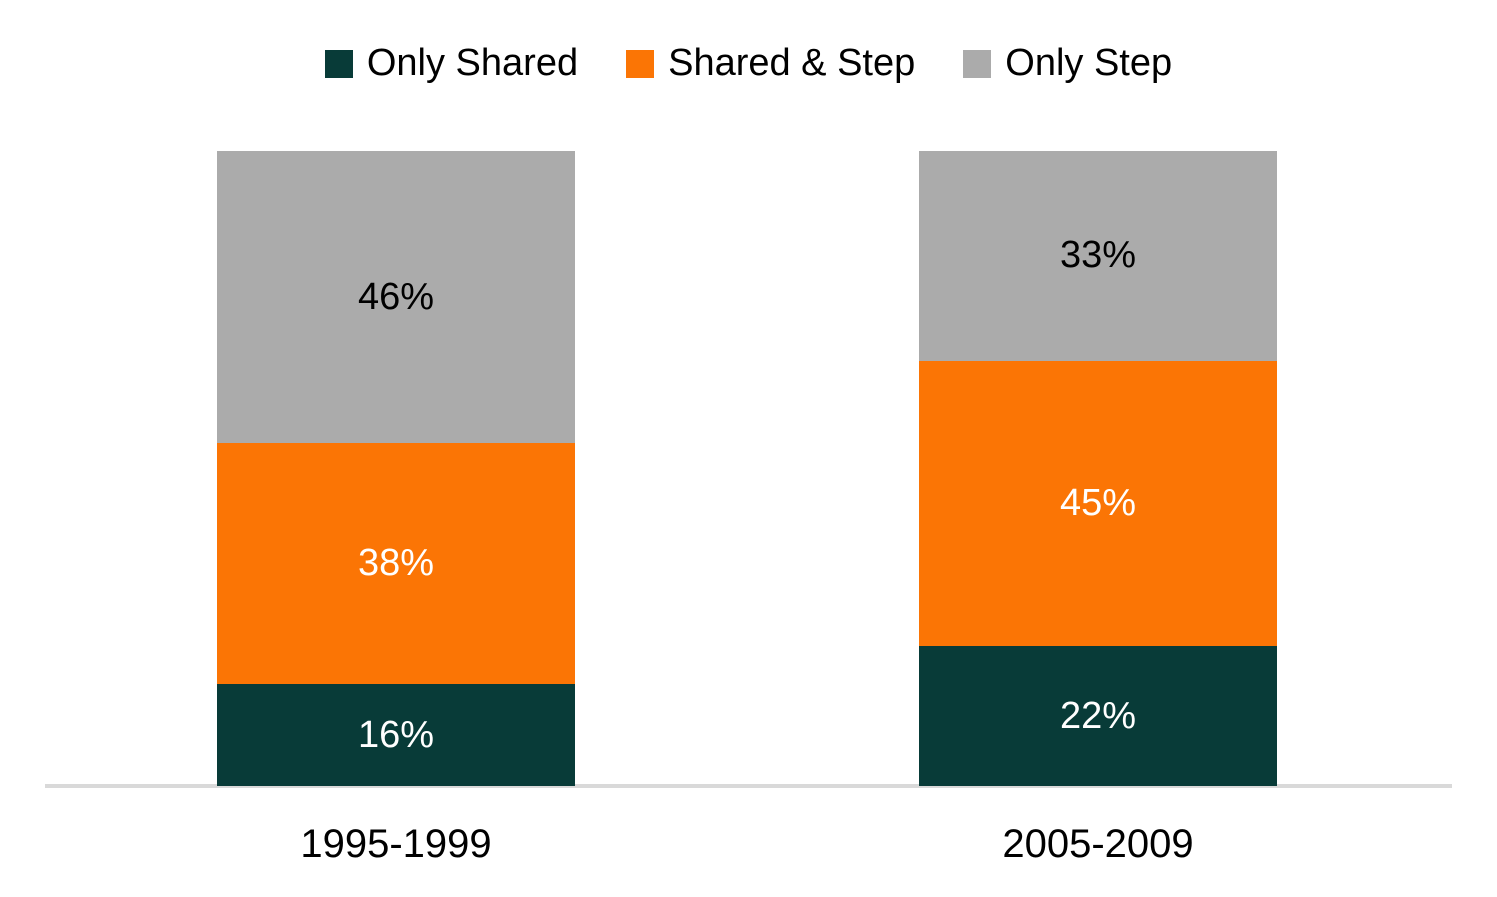 This screenshot has height=897, width=1497. What do you see at coordinates (1098, 844) in the screenshot?
I see `x-axis-category-label: 2005-2009` at bounding box center [1098, 844].